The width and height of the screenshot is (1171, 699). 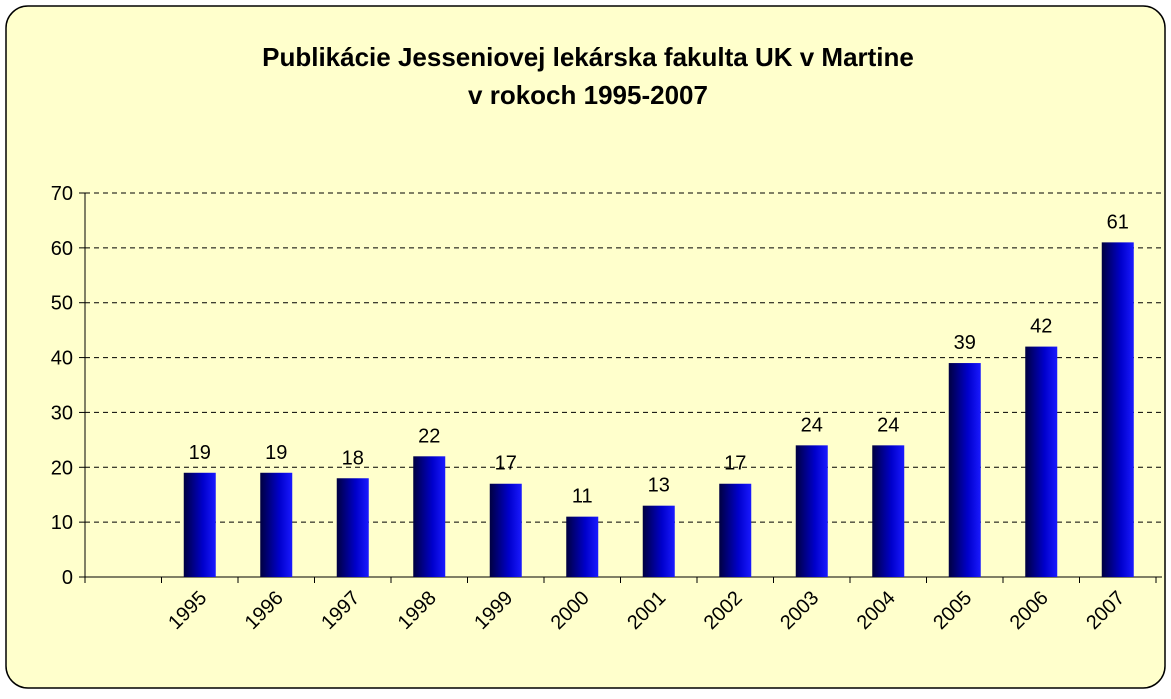 I want to click on data-label: 13, so click(x=659, y=486).